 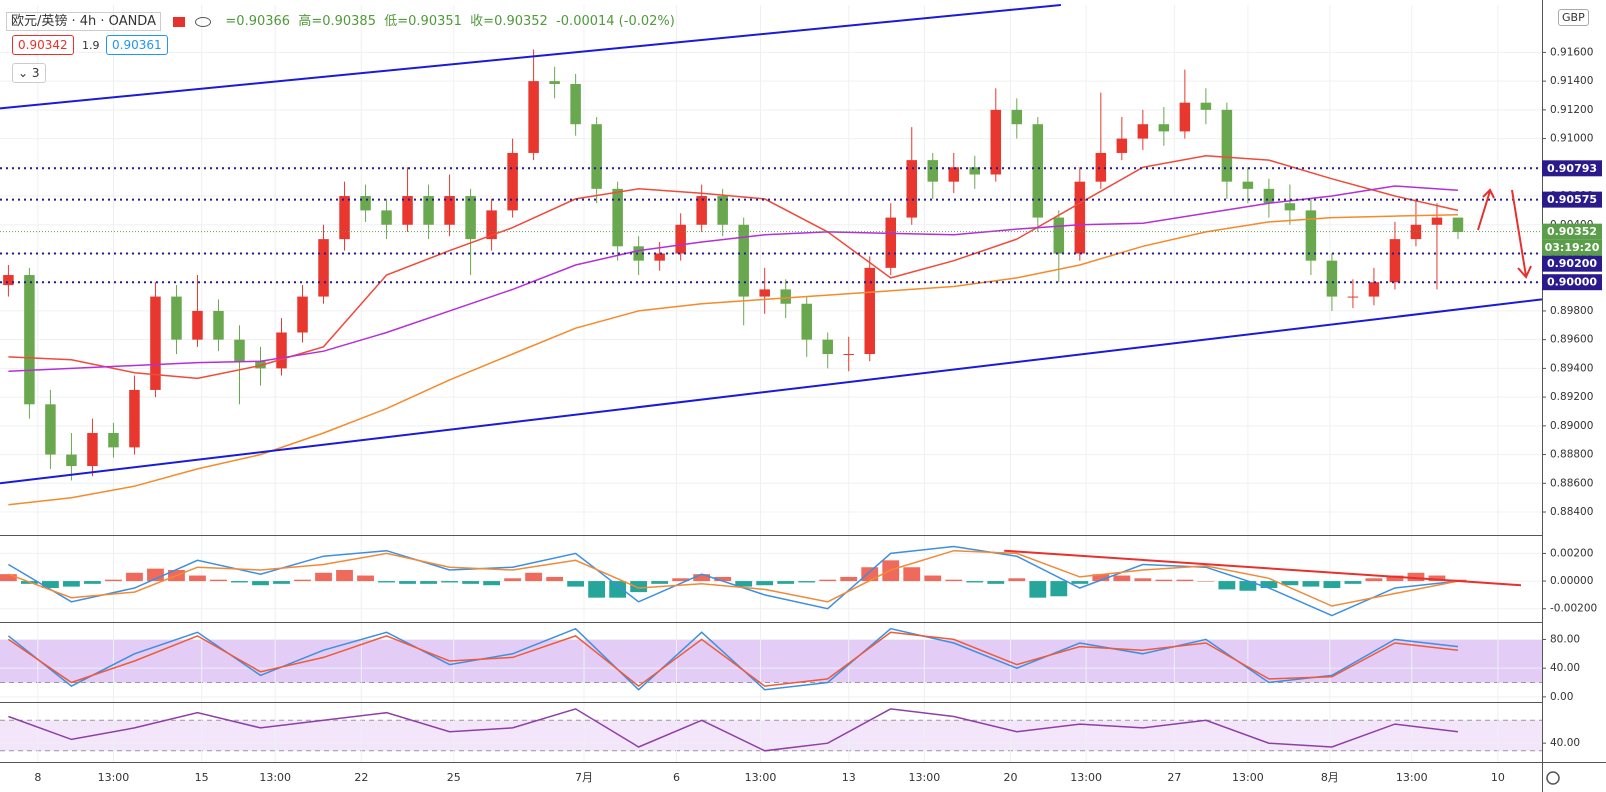 What do you see at coordinates (1571, 368) in the screenshot?
I see `y-tick-label: 0.89400` at bounding box center [1571, 368].